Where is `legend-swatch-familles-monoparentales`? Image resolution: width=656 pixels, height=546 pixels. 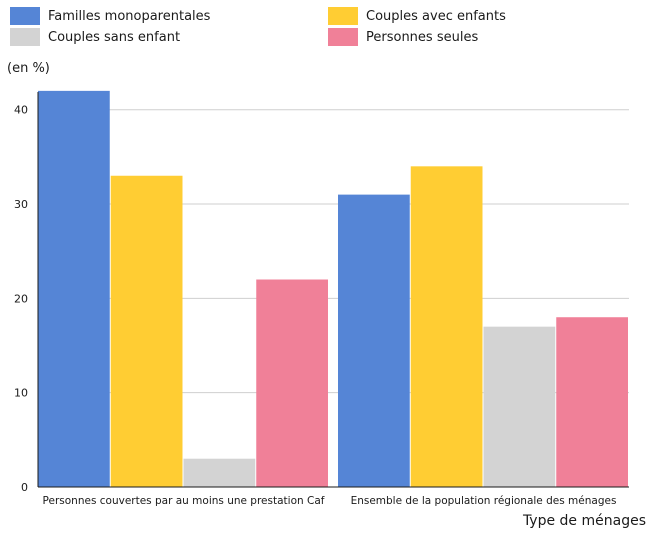
legend-swatch-familles-monoparentales is located at coordinates (25, 16).